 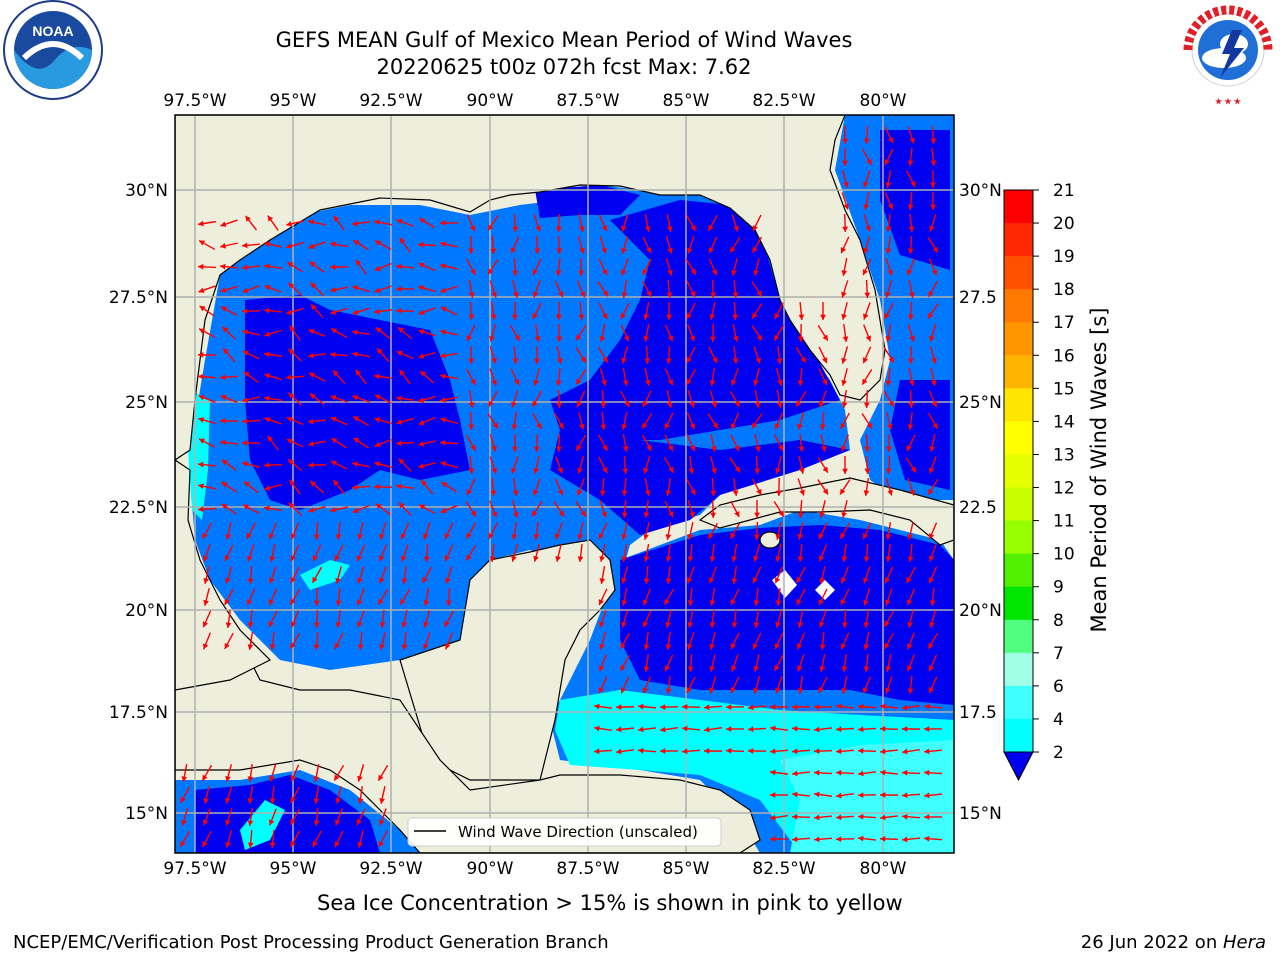 I want to click on lon-tick-top: 82.5°W, so click(x=783, y=101).